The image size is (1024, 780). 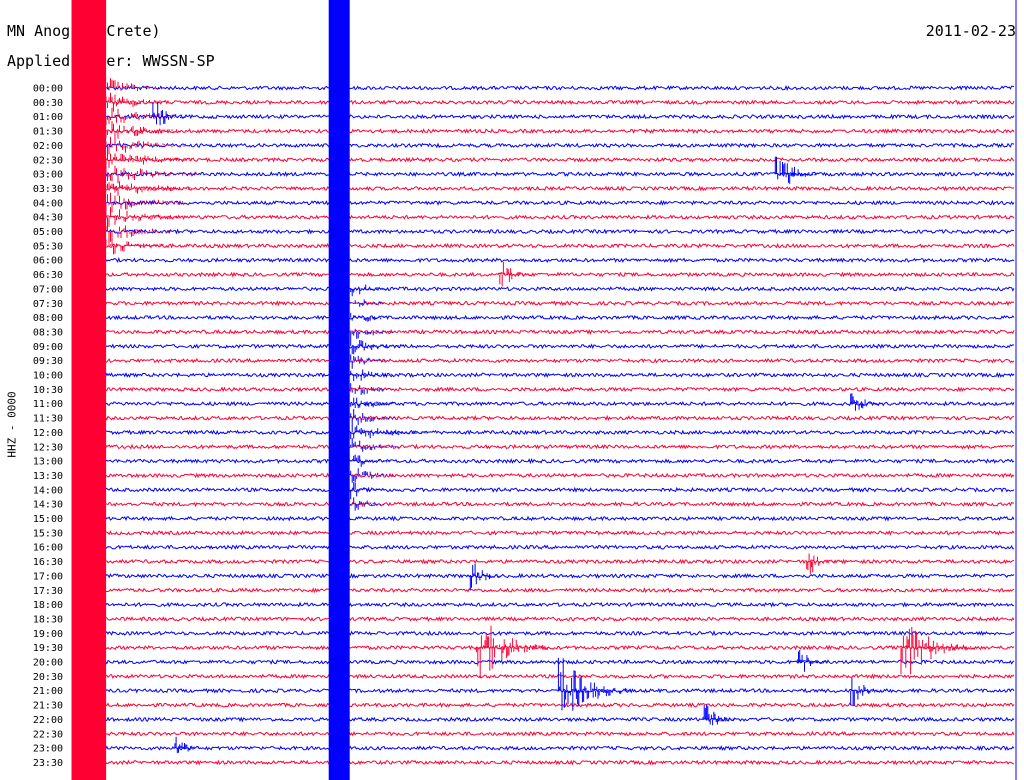 What do you see at coordinates (48, 749) in the screenshot?
I see `y-tick-label: 23:00` at bounding box center [48, 749].